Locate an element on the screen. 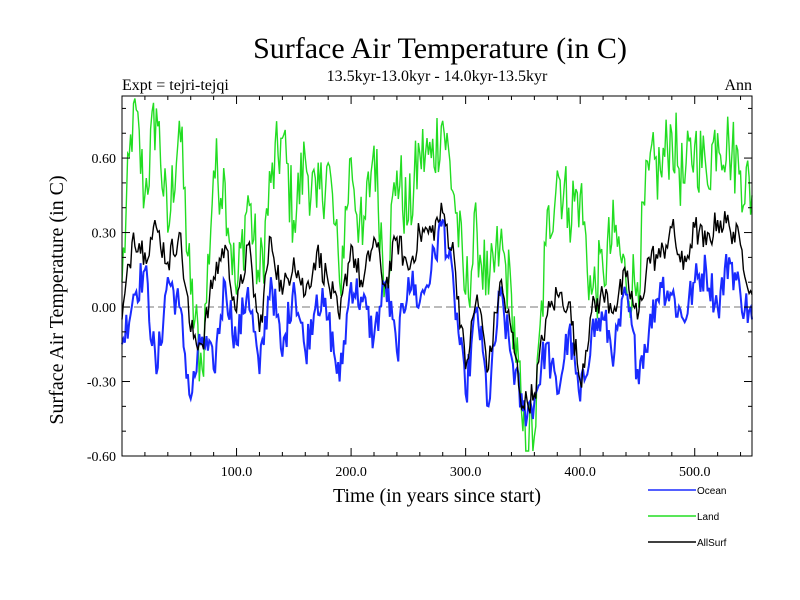  x-axis-label: Time (in years since start) is located at coordinates (437, 496).